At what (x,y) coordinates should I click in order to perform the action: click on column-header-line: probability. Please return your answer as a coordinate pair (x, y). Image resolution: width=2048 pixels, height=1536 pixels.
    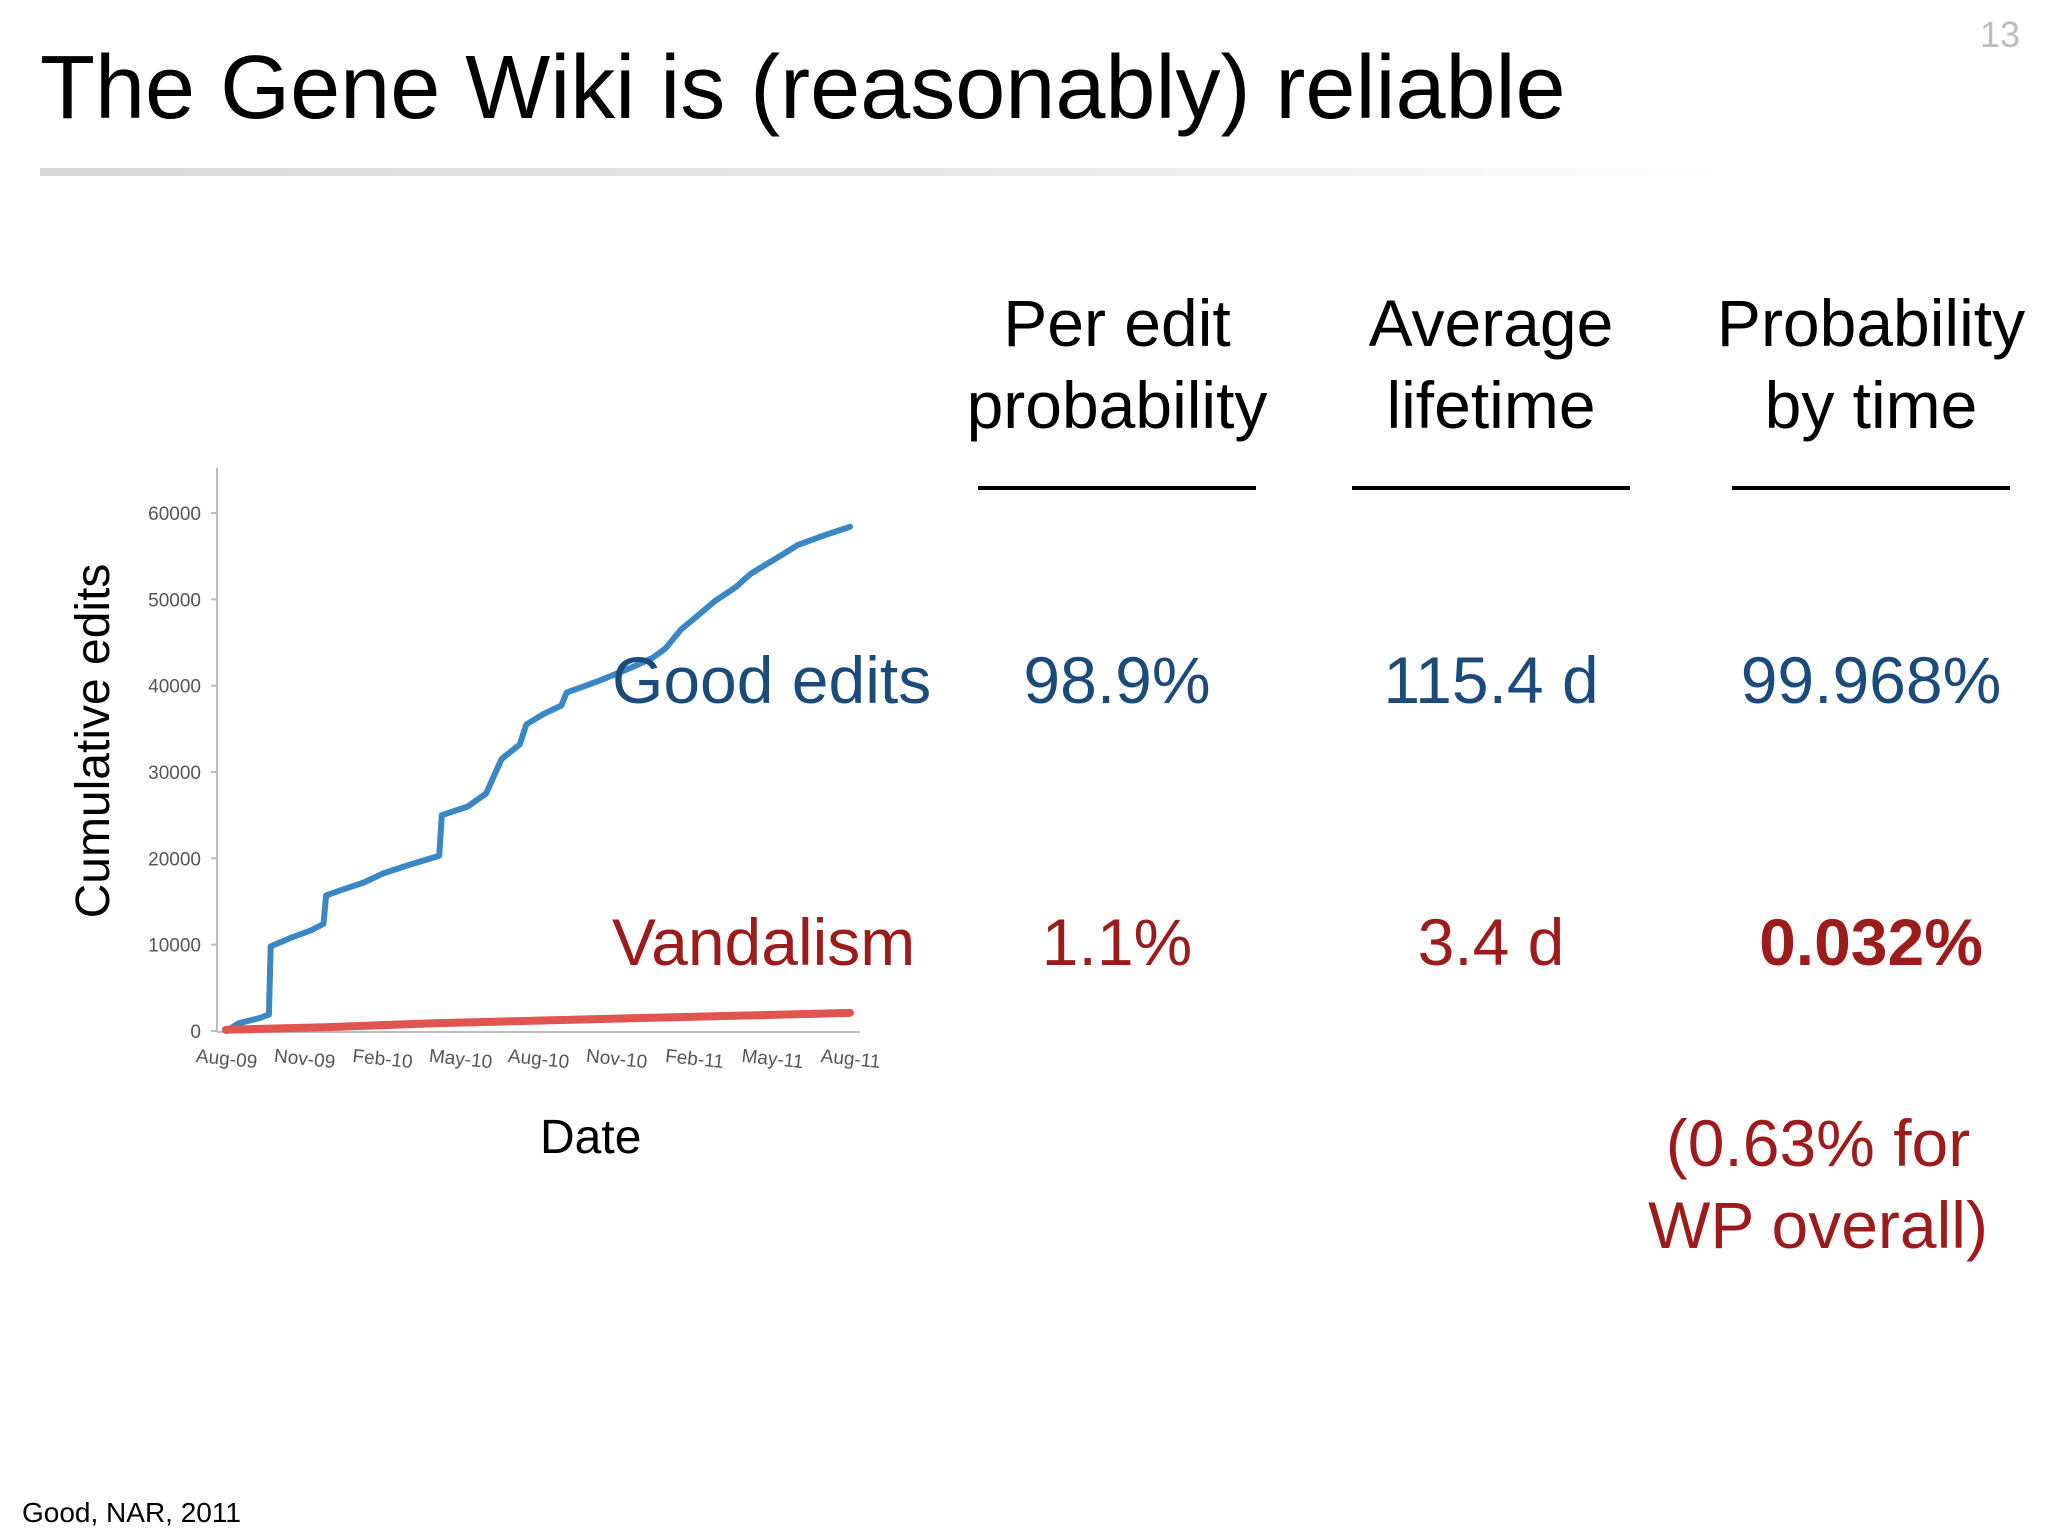
    Looking at the image, I should click on (1117, 405).